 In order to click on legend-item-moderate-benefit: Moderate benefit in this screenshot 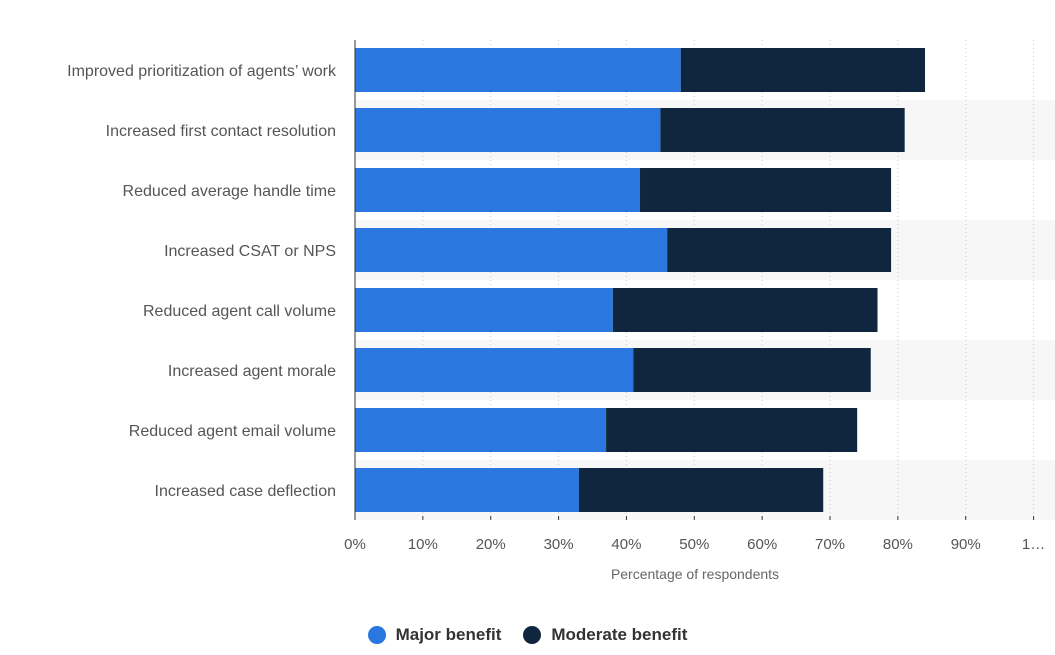, I will do `click(605, 635)`.